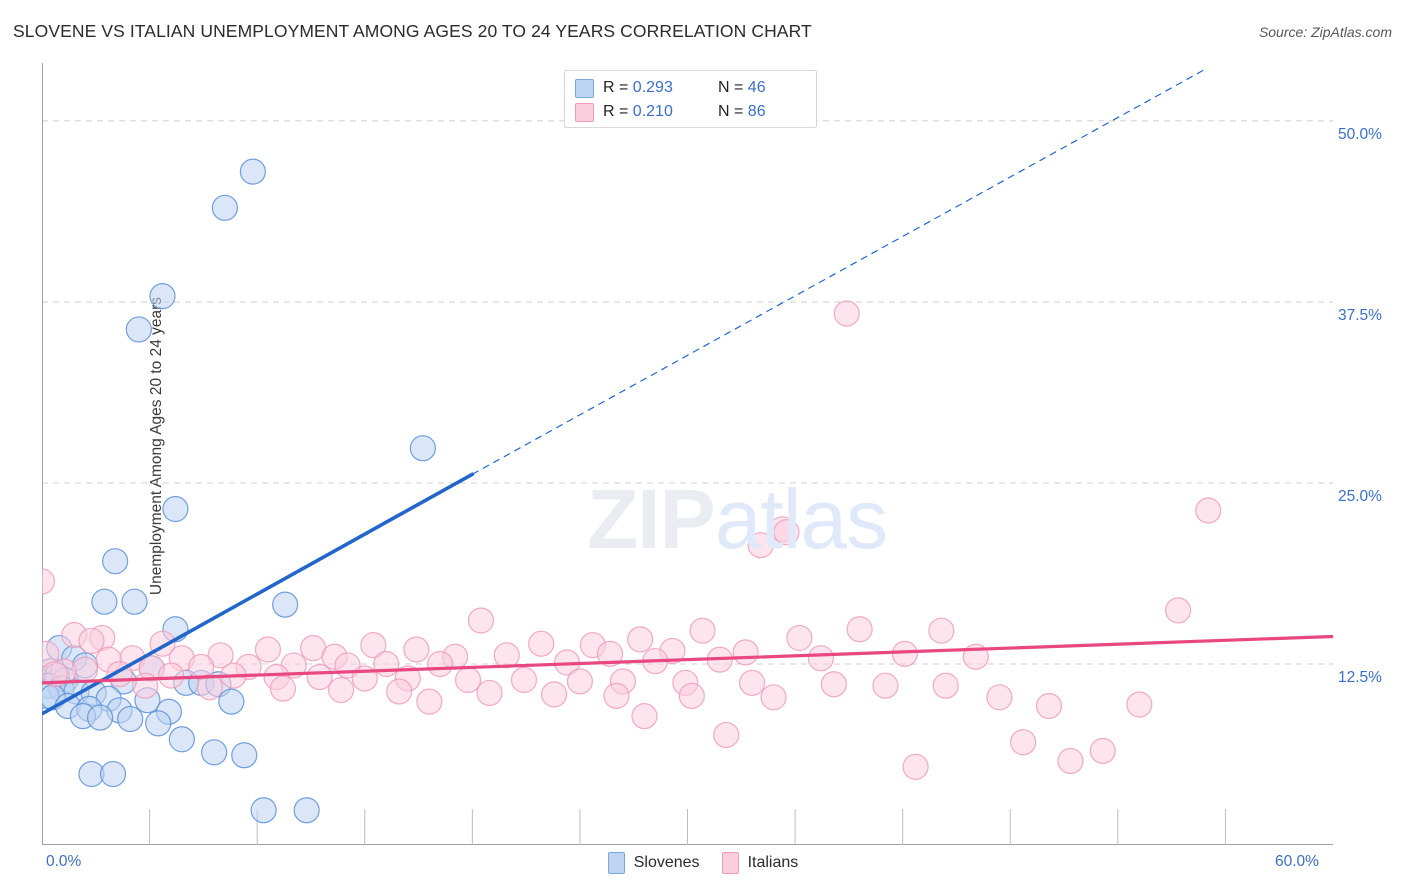 The width and height of the screenshot is (1406, 892). What do you see at coordinates (652, 111) in the screenshot?
I see `italians-r-value: 0.210` at bounding box center [652, 111].